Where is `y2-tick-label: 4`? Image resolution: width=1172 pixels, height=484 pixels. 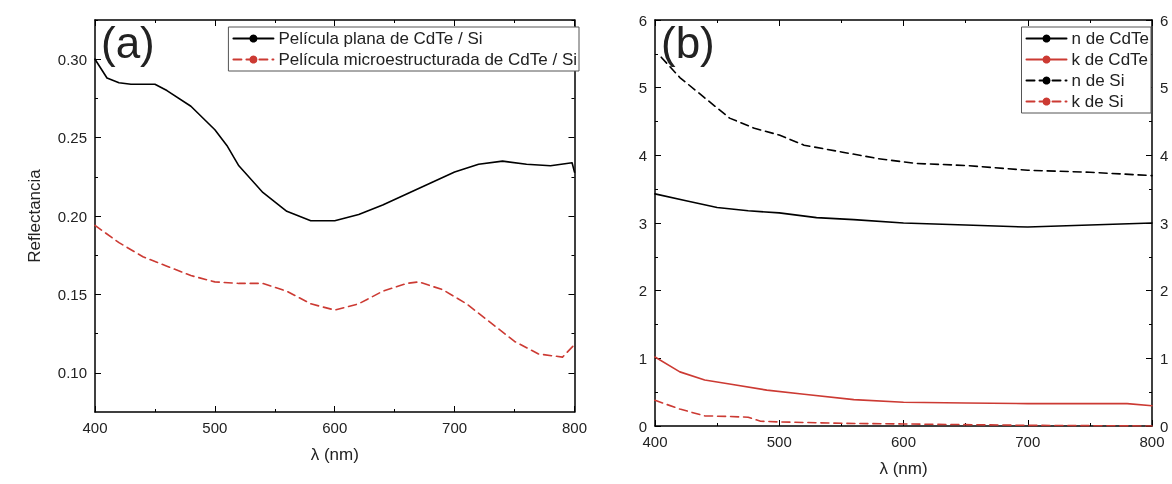 y2-tick-label: 4 is located at coordinates (1164, 155).